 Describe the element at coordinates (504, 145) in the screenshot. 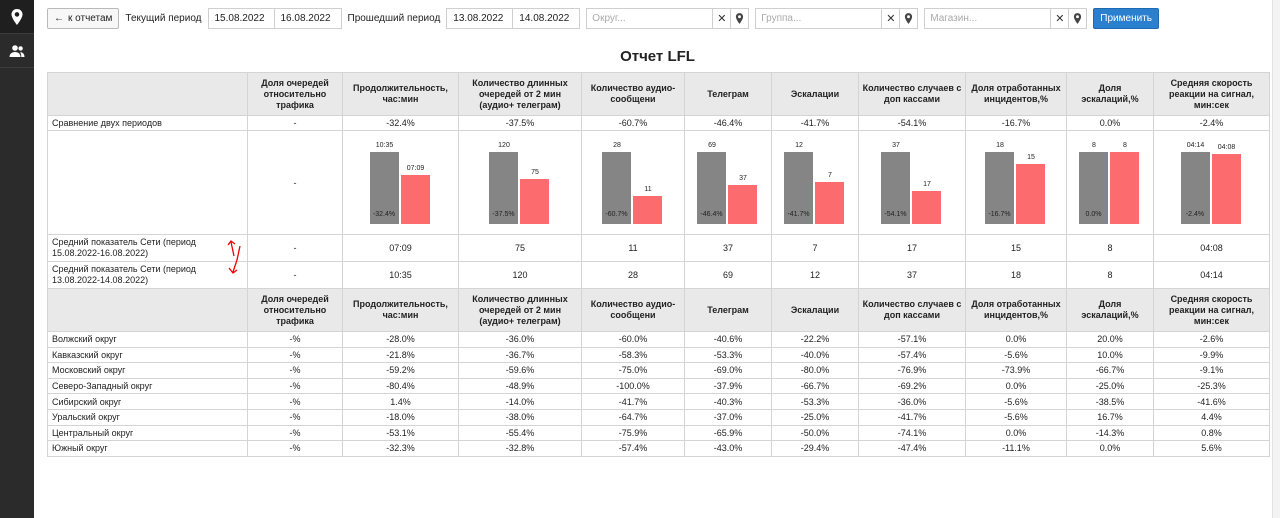

I see `previous-value-label: 120` at that location.